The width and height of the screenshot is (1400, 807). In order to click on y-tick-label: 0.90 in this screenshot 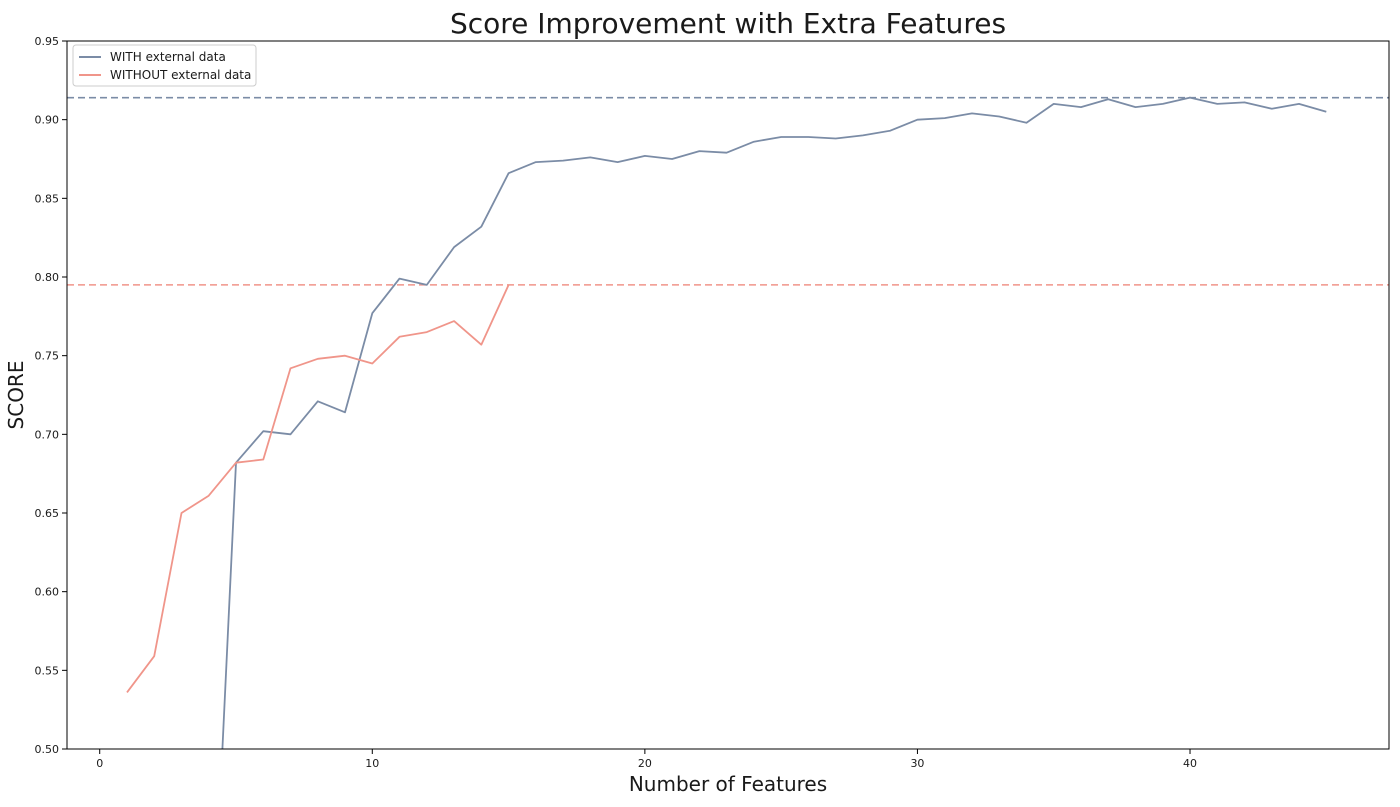, I will do `click(47, 120)`.